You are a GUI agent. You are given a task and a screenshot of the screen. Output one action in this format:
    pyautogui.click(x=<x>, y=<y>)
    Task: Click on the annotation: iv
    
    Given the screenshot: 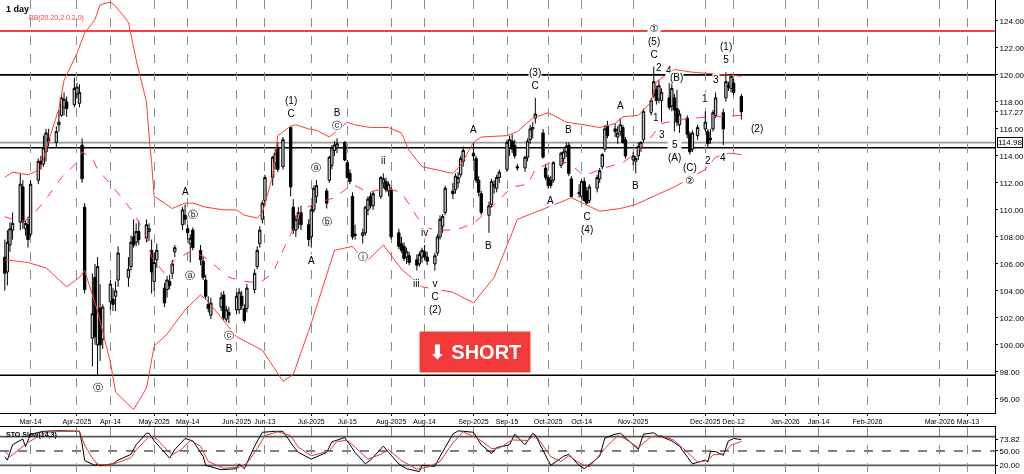 What is the action you would take?
    pyautogui.click(x=425, y=232)
    